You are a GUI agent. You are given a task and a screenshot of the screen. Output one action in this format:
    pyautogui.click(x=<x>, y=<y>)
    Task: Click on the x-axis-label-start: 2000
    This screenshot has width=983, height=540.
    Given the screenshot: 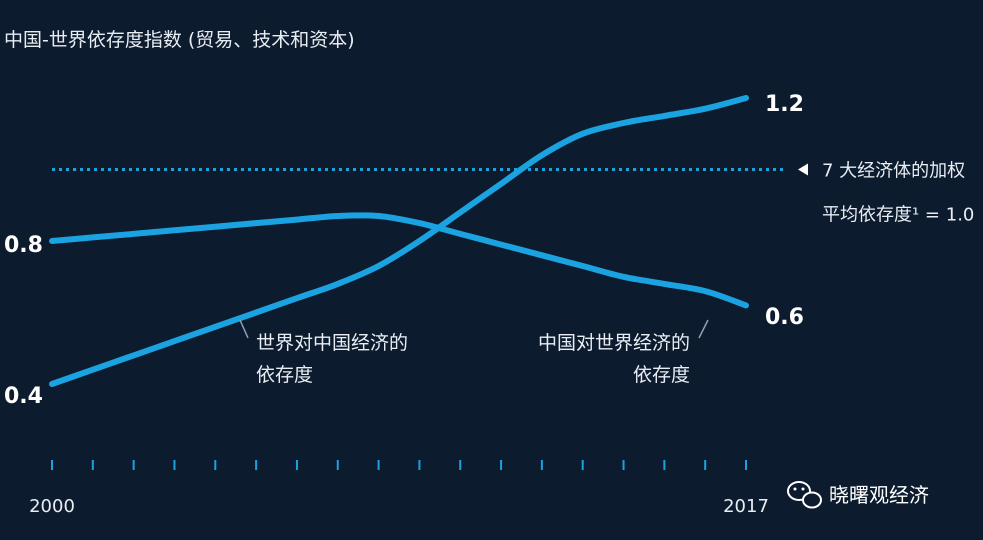 What is the action you would take?
    pyautogui.click(x=52, y=506)
    